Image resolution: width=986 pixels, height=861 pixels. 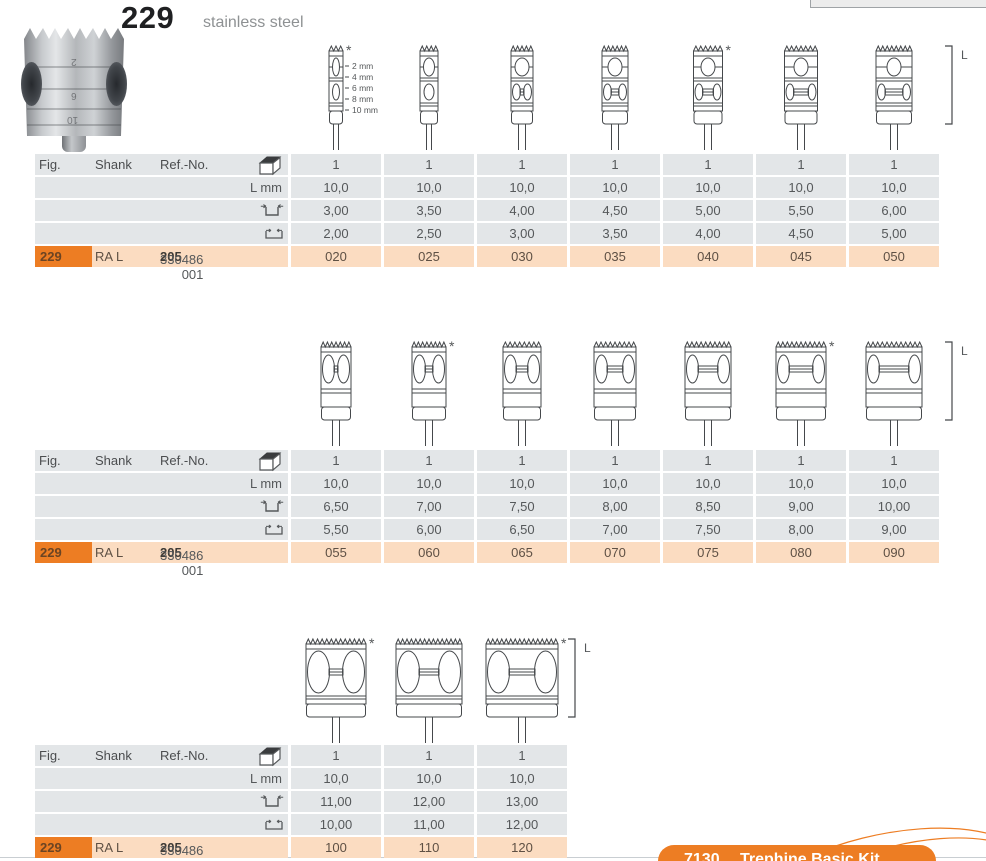 I want to click on inner-diameter-cell: 6,00, so click(x=429, y=529).